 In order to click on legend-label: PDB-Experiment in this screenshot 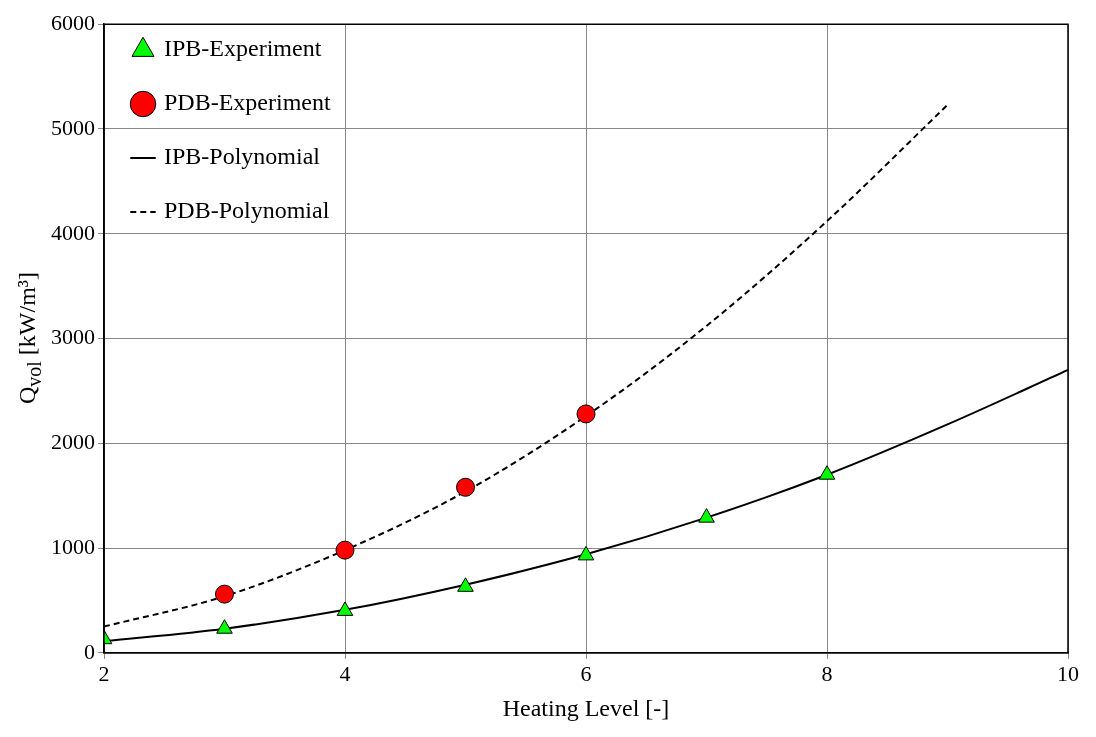, I will do `click(247, 102)`.